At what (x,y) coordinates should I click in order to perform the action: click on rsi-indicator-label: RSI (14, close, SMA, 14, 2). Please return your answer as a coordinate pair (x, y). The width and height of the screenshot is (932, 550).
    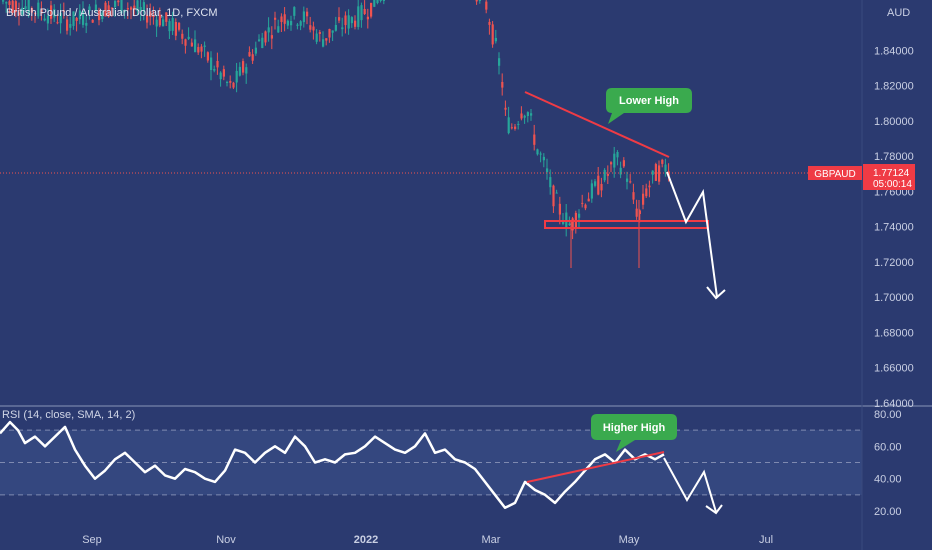
    Looking at the image, I should click on (68, 415).